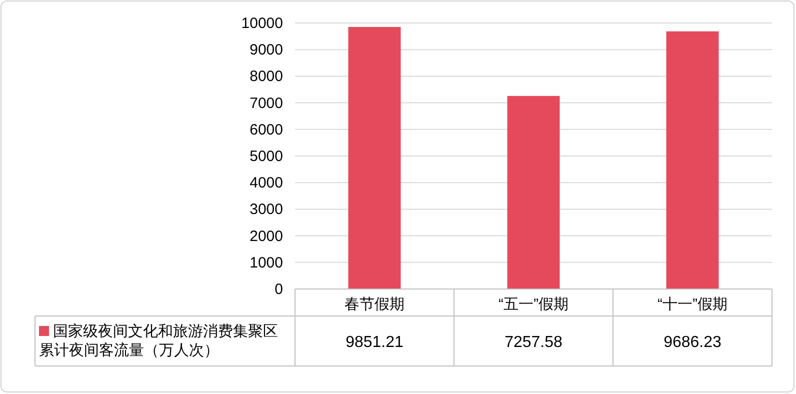 This screenshot has height=394, width=796. I want to click on data-label: 9686.23, so click(693, 342).